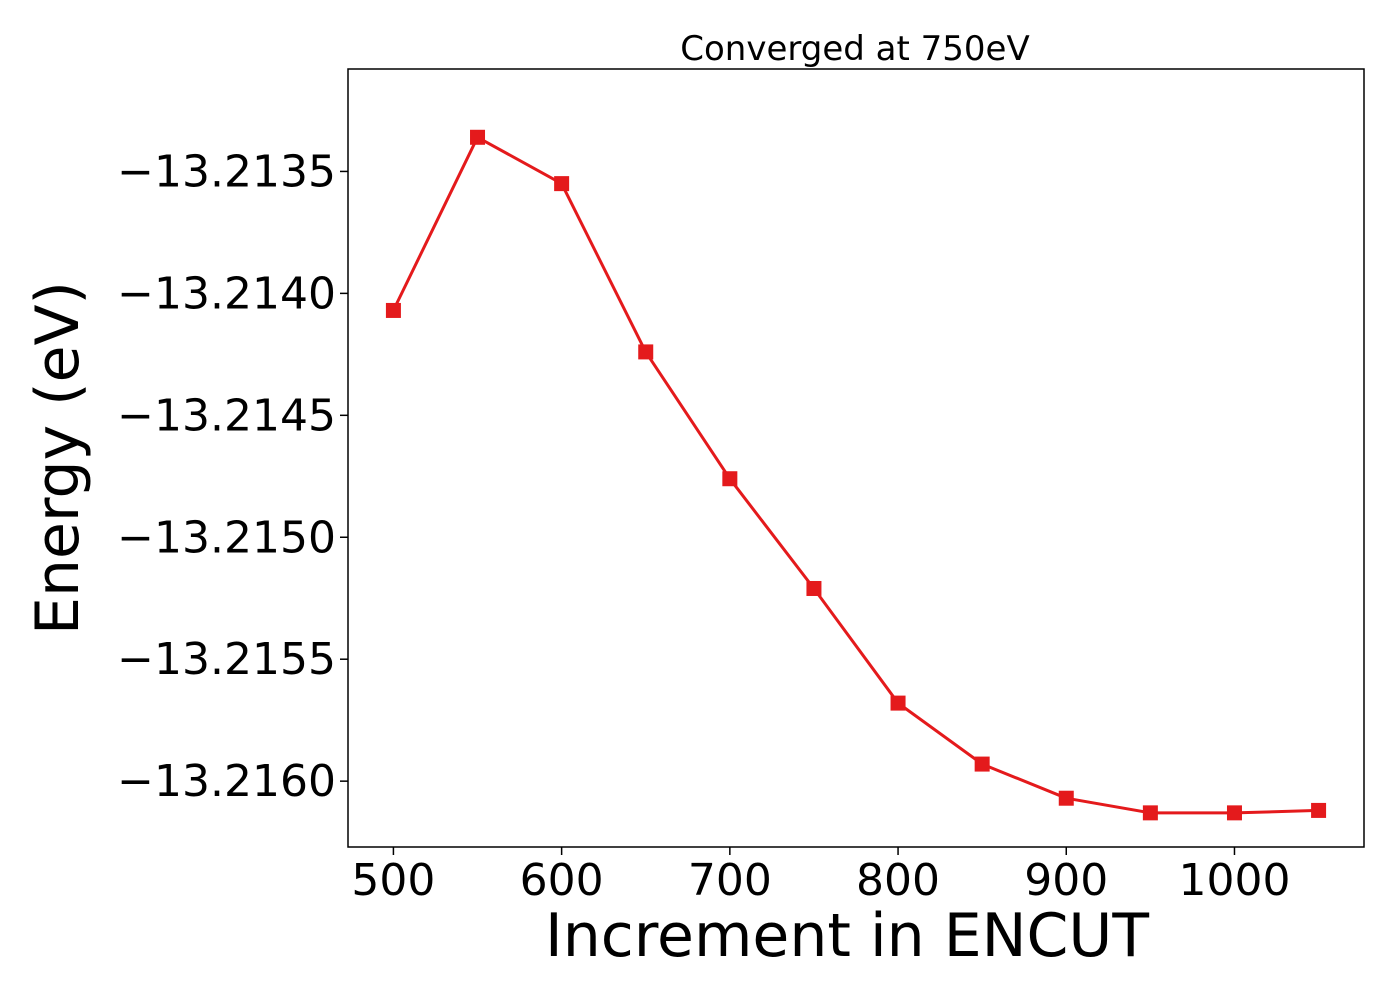 The image size is (1400, 1004). Describe the element at coordinates (1234, 880) in the screenshot. I see `x-tick-label: 1000` at that location.